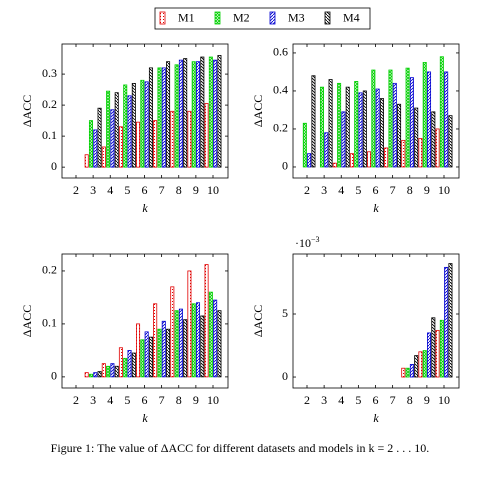  Describe the element at coordinates (49, 73) in the screenshot. I see `y-tick-label: 0.3` at that location.